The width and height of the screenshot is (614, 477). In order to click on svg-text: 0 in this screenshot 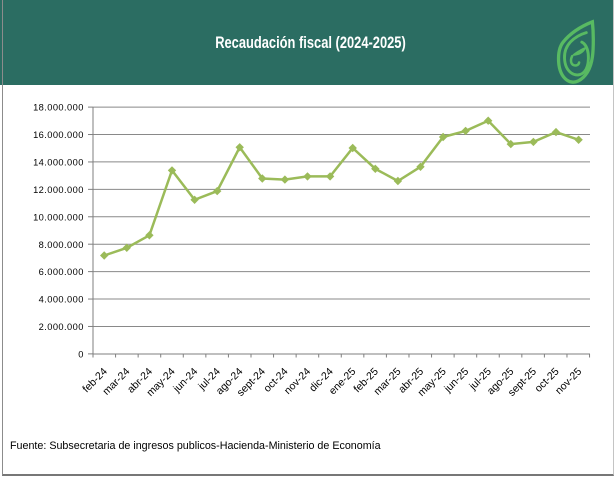, I will do `click(81, 354)`.